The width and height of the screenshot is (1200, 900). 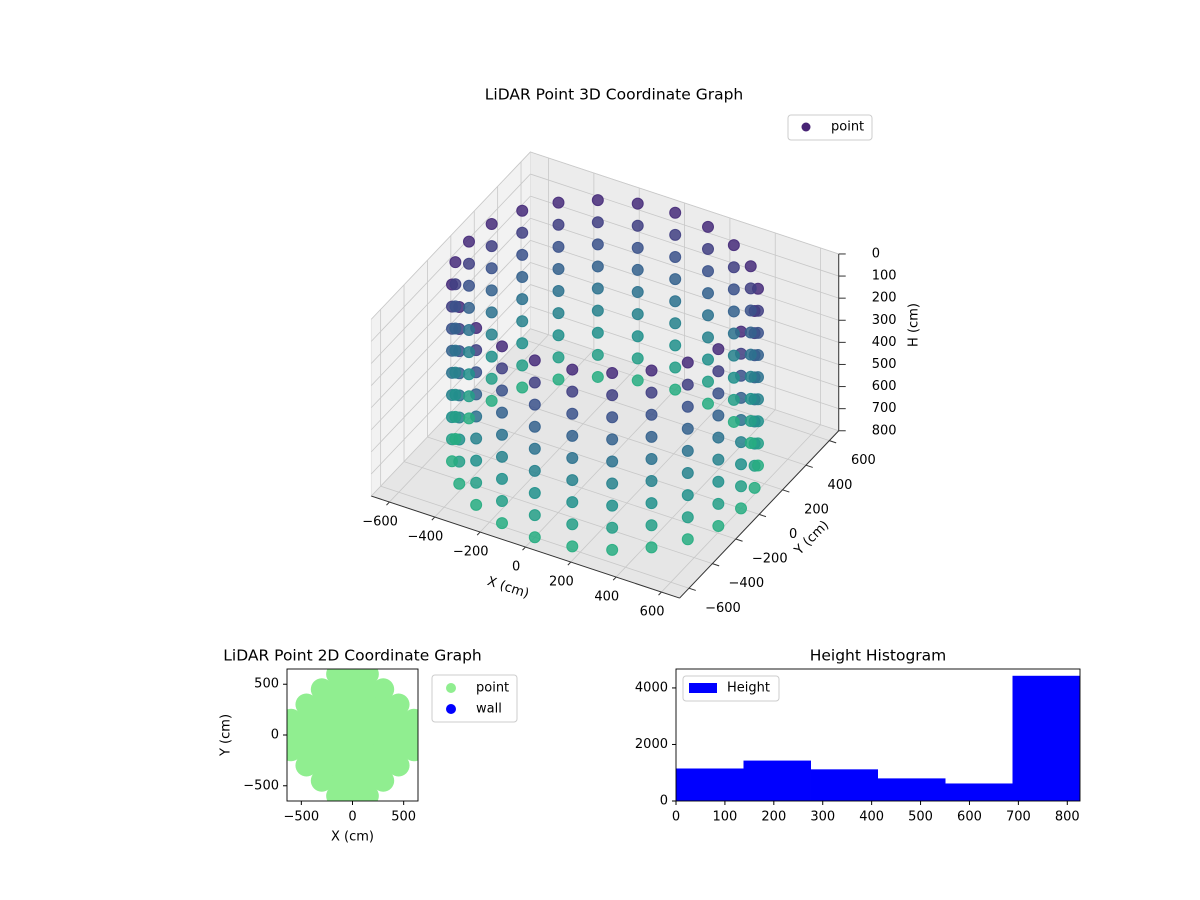 What do you see at coordinates (822, 817) in the screenshot?
I see `x-tick-label: 300` at bounding box center [822, 817].